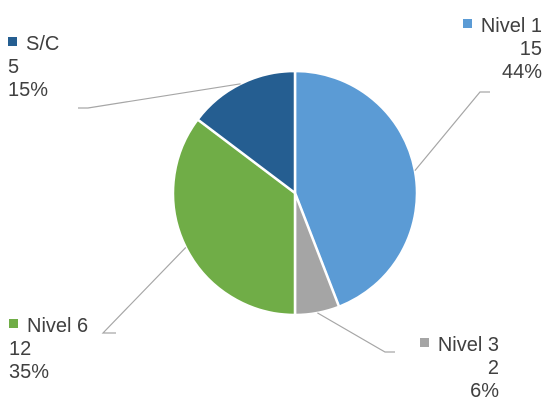 This screenshot has width=549, height=410. I want to click on data-label-nivel-3: Nivel 3 2 6%, so click(459, 368).